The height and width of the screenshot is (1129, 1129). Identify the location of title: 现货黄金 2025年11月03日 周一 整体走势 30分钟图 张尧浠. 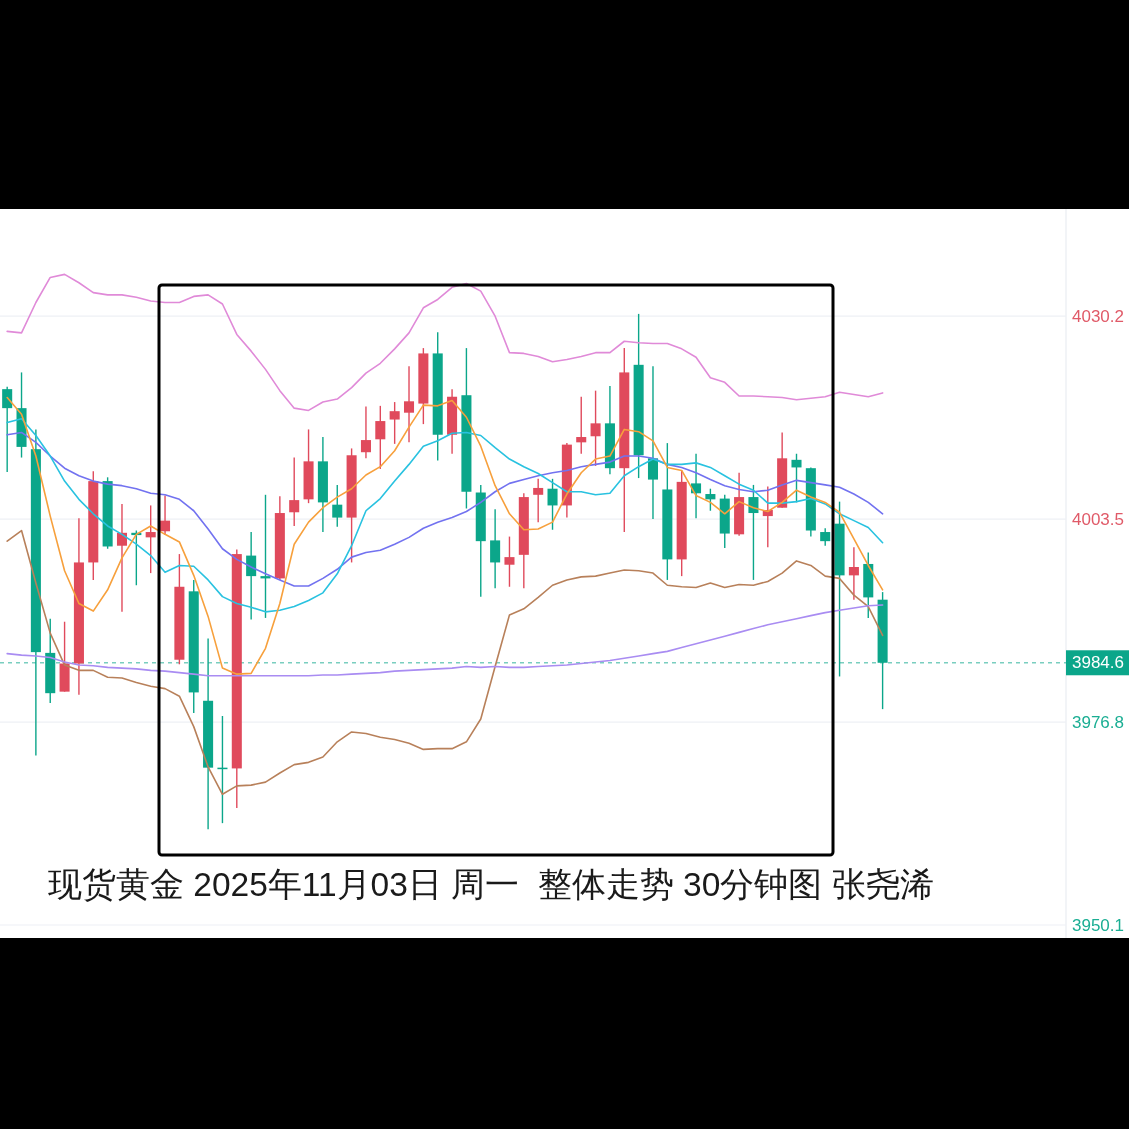
(491, 884).